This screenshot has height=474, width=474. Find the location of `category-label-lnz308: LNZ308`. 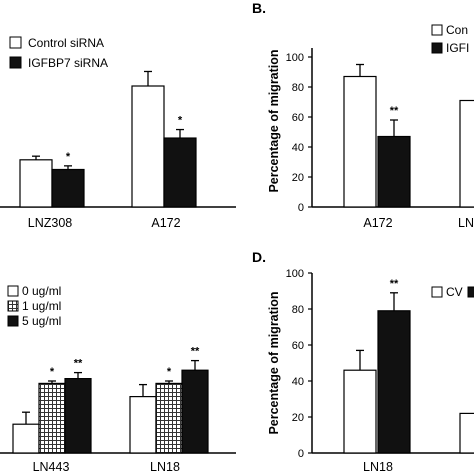

category-label-lnz308: LNZ308 is located at coordinates (50, 223).